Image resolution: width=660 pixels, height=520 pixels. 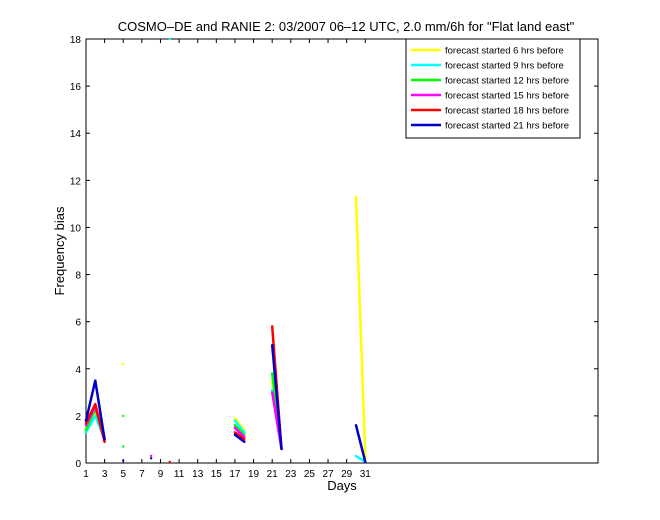 I want to click on y-tick-label: 18, so click(x=76, y=40).